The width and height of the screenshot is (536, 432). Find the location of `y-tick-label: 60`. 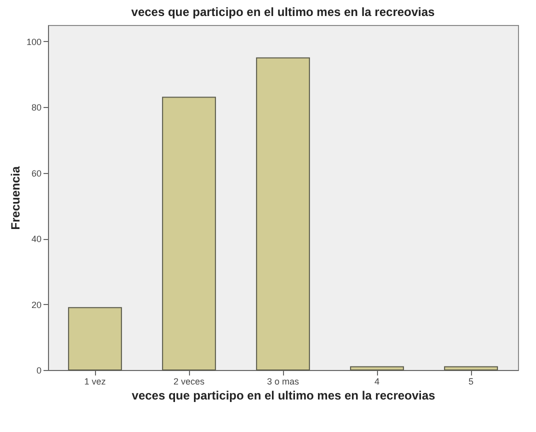

y-tick-label: 60 is located at coordinates (36, 173).